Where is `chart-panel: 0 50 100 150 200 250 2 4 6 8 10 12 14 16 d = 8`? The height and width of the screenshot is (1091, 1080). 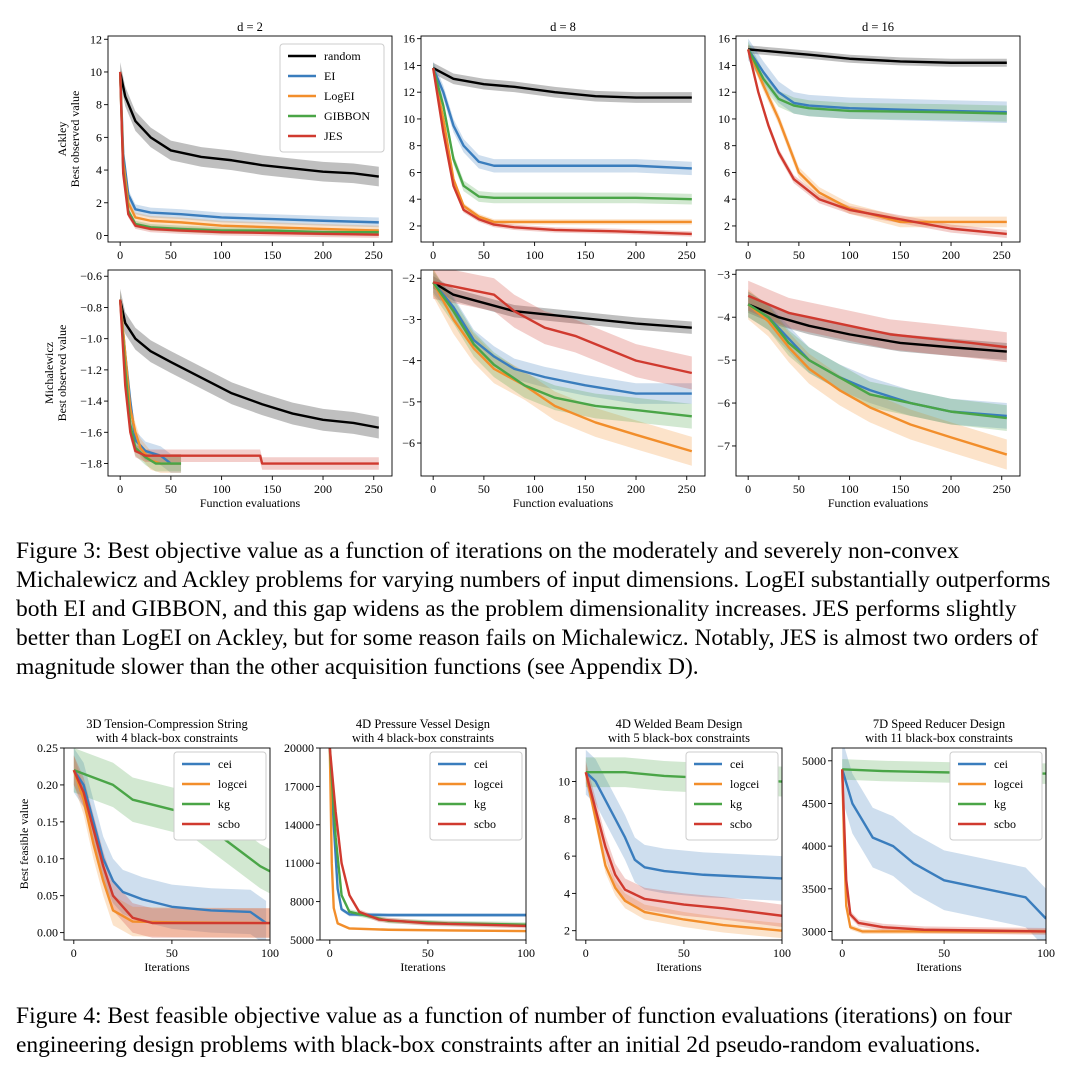
chart-panel: 0 50 100 150 200 250 2 4 6 8 10 12 14 16 d = 8 is located at coordinates (554, 141).